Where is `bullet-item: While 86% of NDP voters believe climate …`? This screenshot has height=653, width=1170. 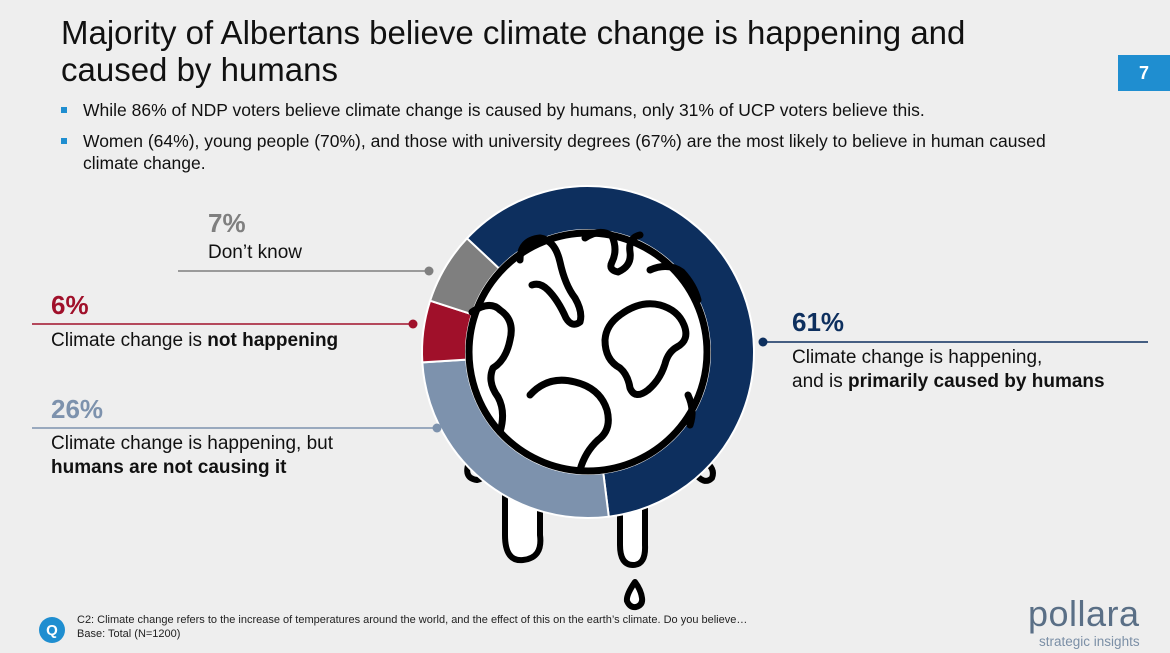
bullet-item: While 86% of NDP voters believe climate … is located at coordinates (566, 110).